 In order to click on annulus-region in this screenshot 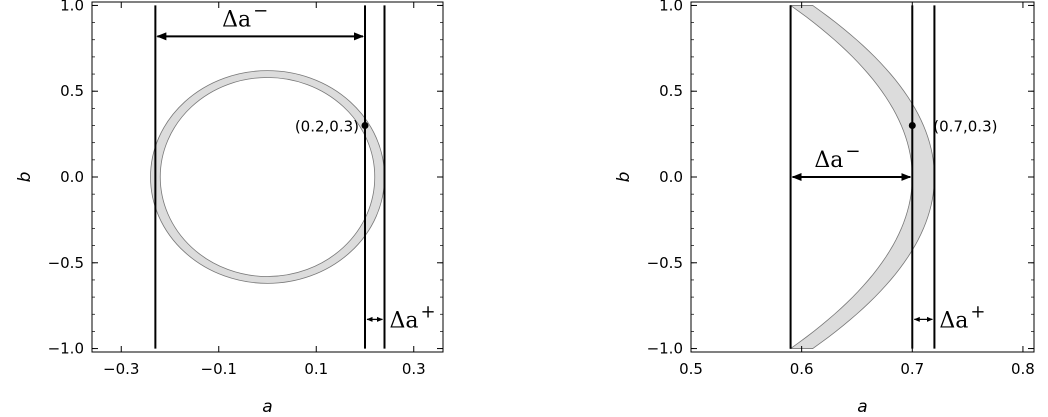, I will do `click(267, 177)`.